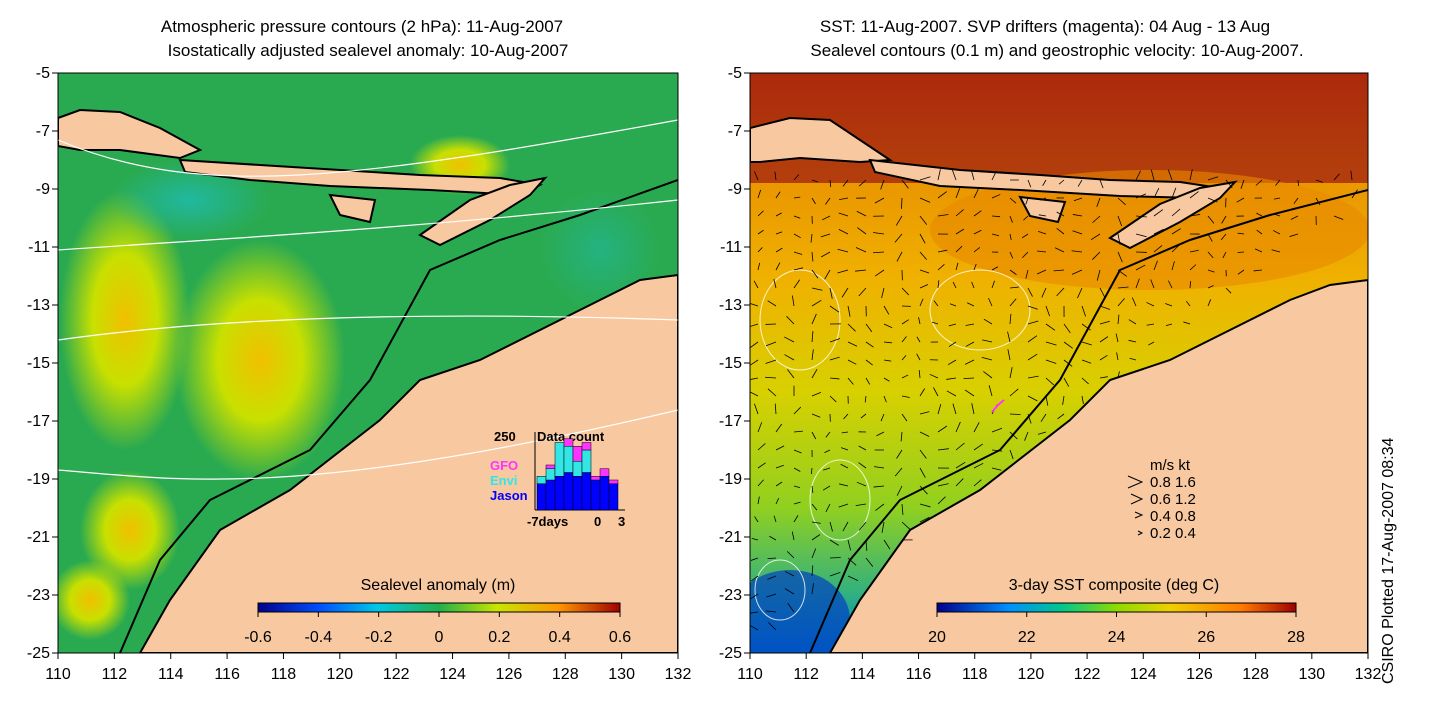  What do you see at coordinates (1170, 465) in the screenshot?
I see `vector-key-header: m/s kt` at bounding box center [1170, 465].